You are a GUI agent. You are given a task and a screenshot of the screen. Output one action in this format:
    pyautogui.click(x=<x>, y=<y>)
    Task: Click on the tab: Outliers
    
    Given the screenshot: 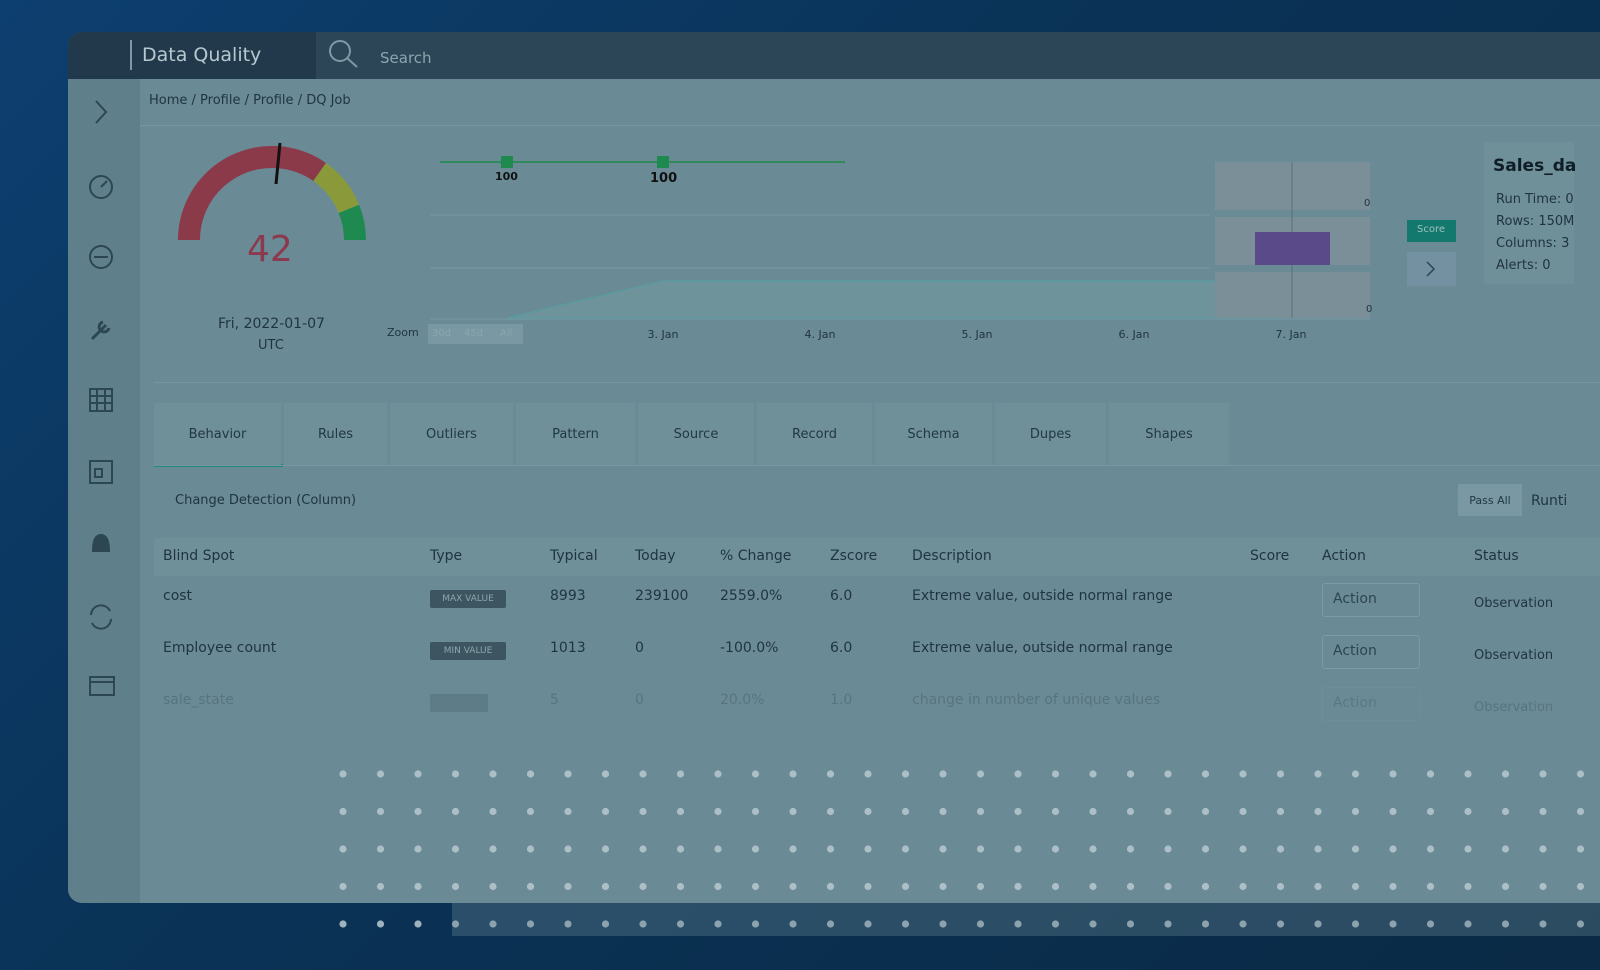 What is the action you would take?
    pyautogui.click(x=451, y=434)
    